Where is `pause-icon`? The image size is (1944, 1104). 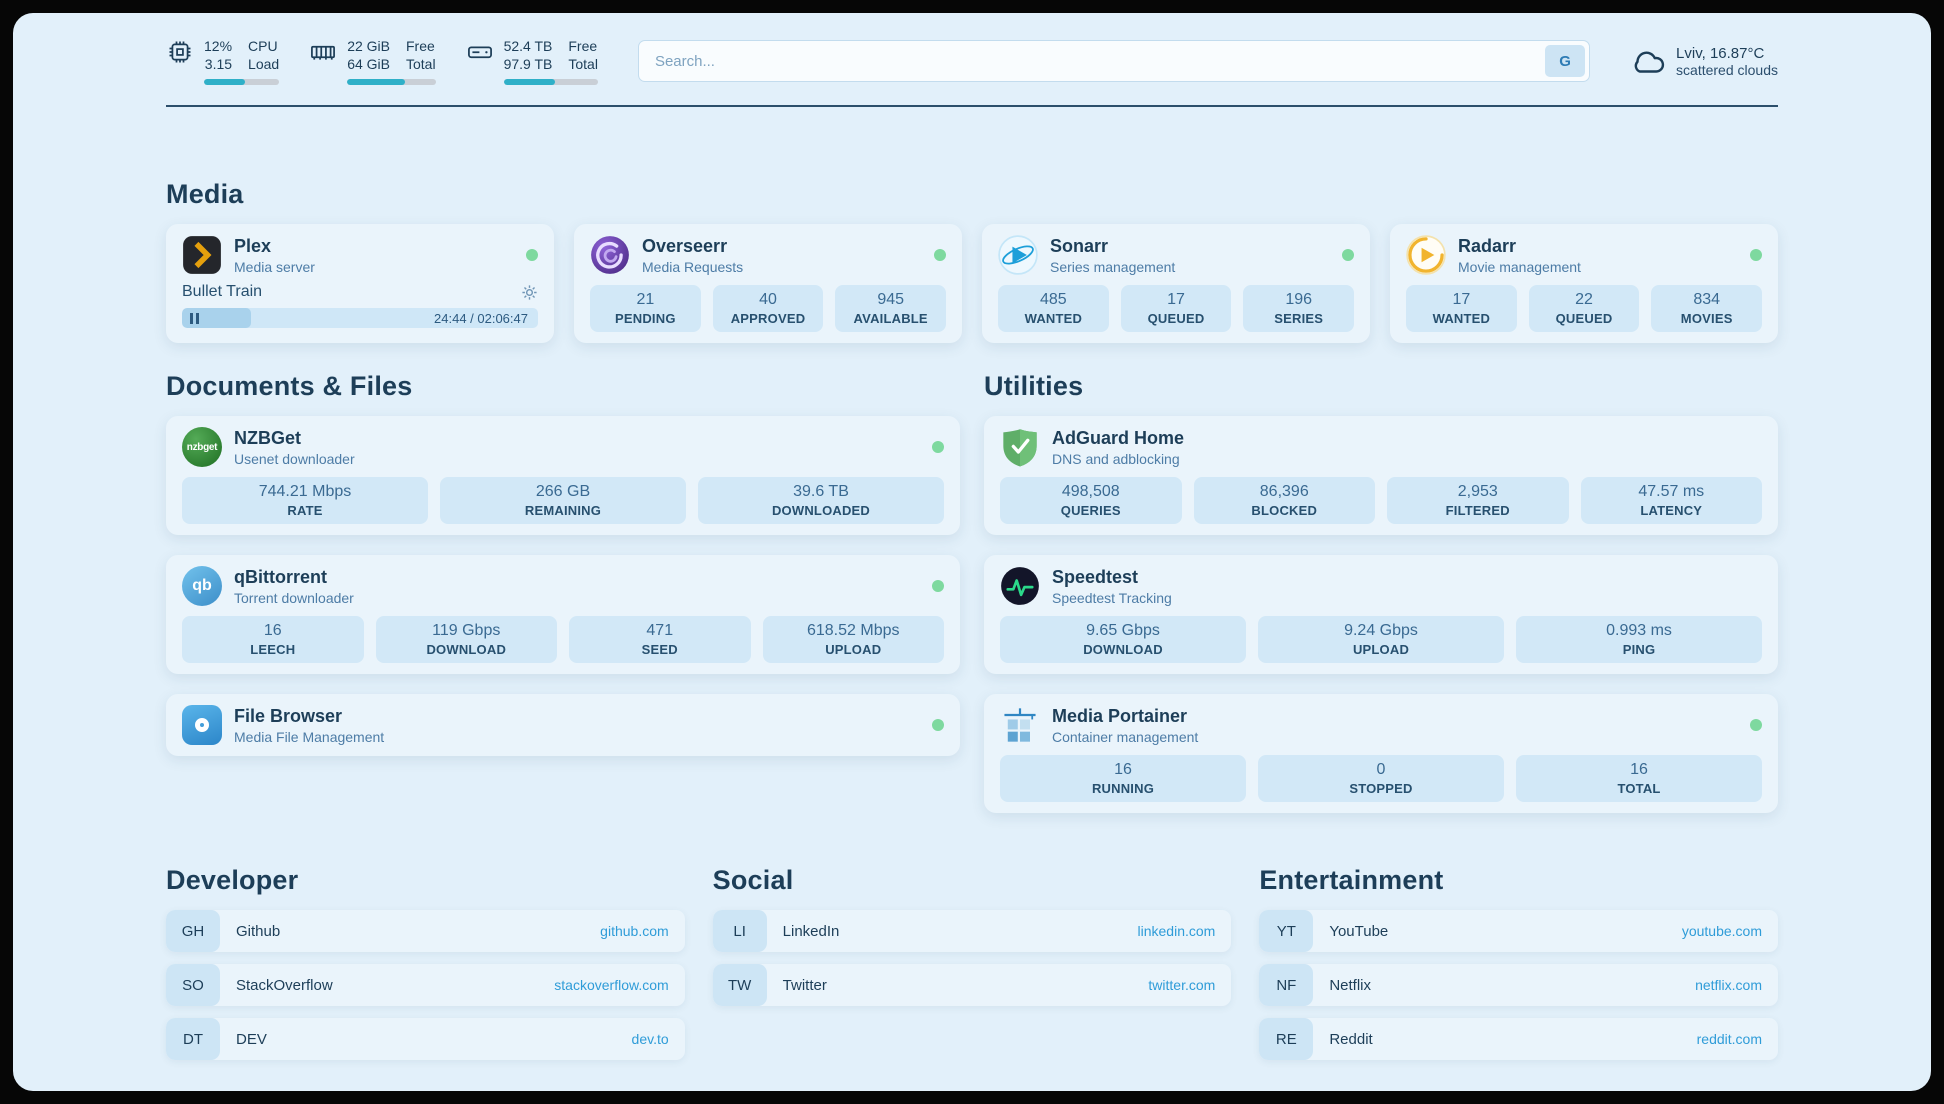
pause-icon is located at coordinates (194, 318).